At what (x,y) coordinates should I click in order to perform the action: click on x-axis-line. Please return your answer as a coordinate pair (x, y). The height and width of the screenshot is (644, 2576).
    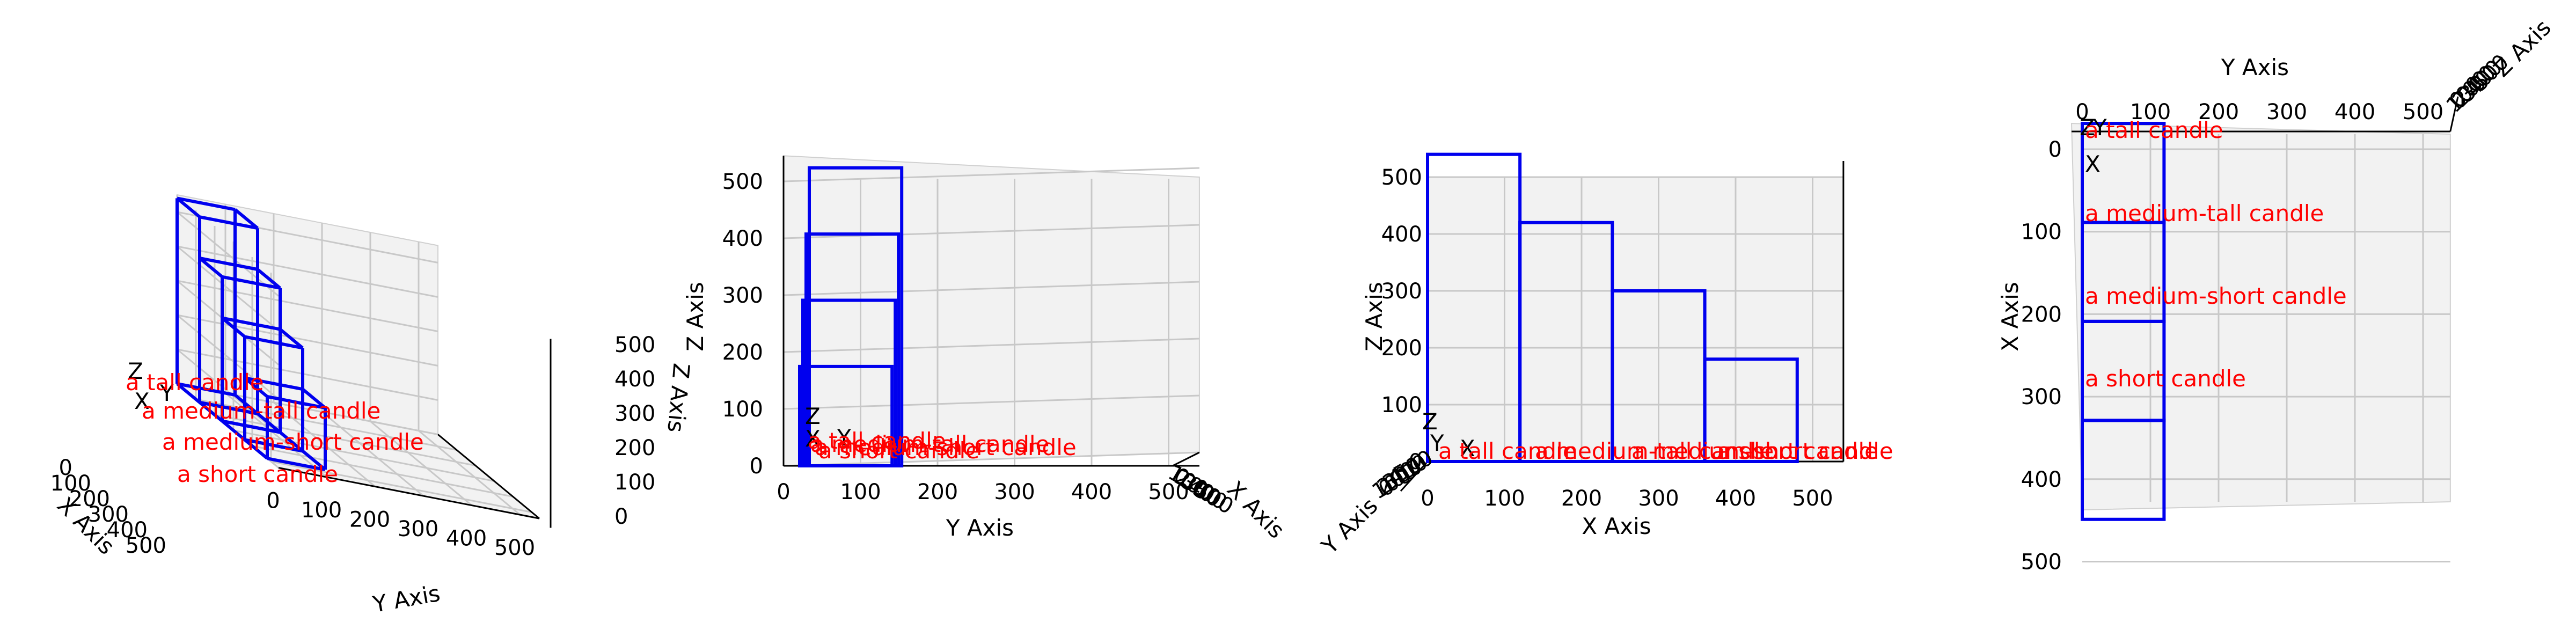
    Looking at the image, I should click on (1186, 459).